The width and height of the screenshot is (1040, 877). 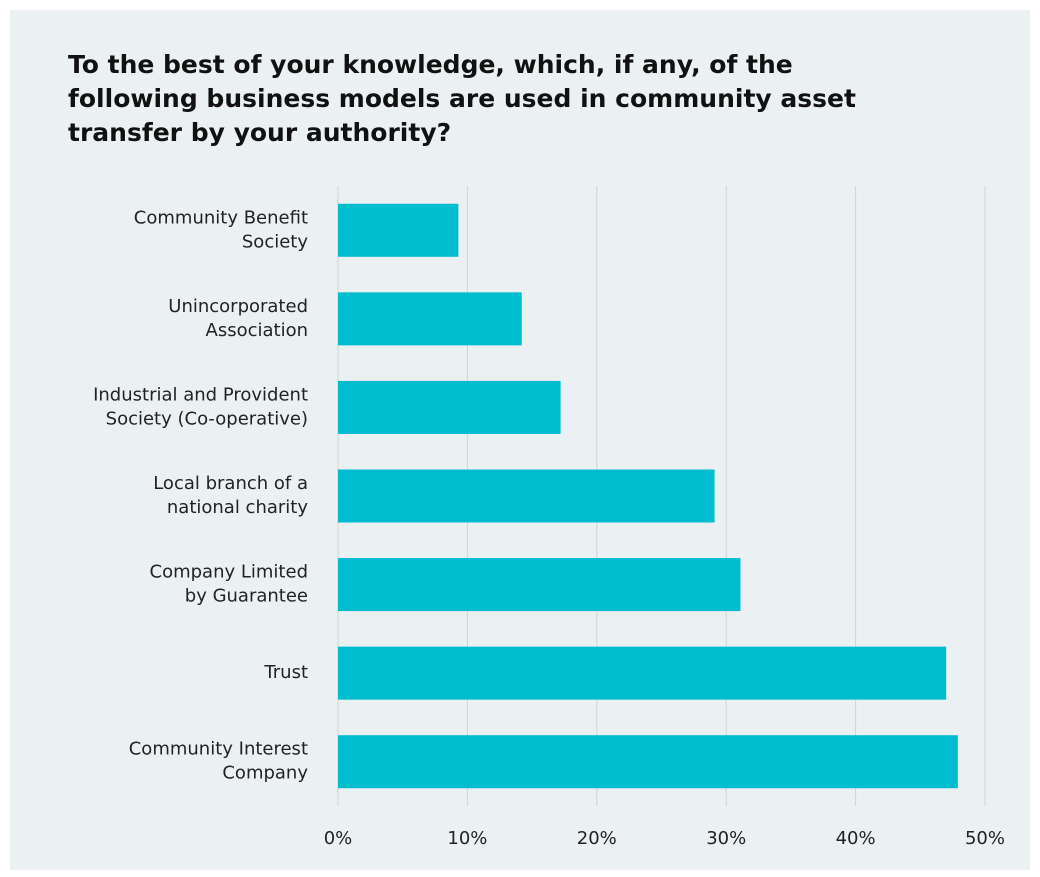 I want to click on x-tick-label: 30%, so click(x=726, y=838).